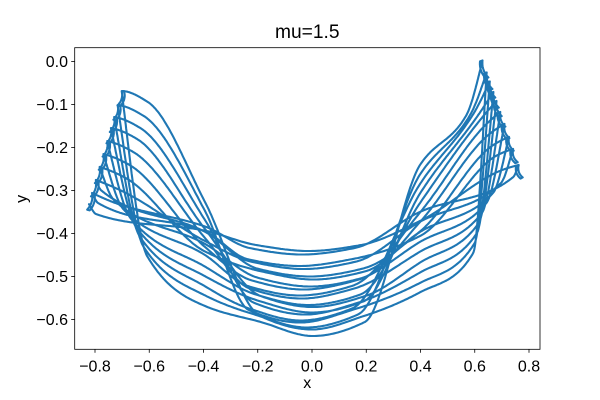 The height and width of the screenshot is (400, 600). What do you see at coordinates (420, 366) in the screenshot?
I see `svg-text: 0.4` at bounding box center [420, 366].